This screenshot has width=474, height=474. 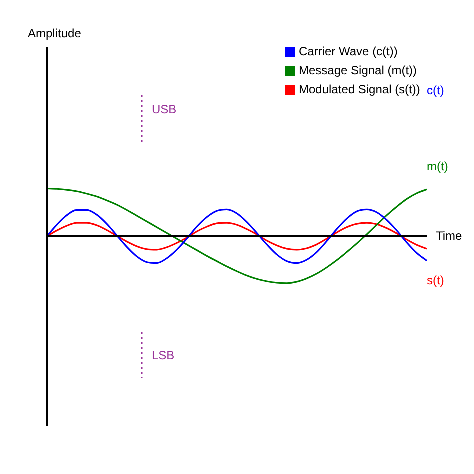 I want to click on legend-label: Modulated Signal (s(t)), so click(x=359, y=89).